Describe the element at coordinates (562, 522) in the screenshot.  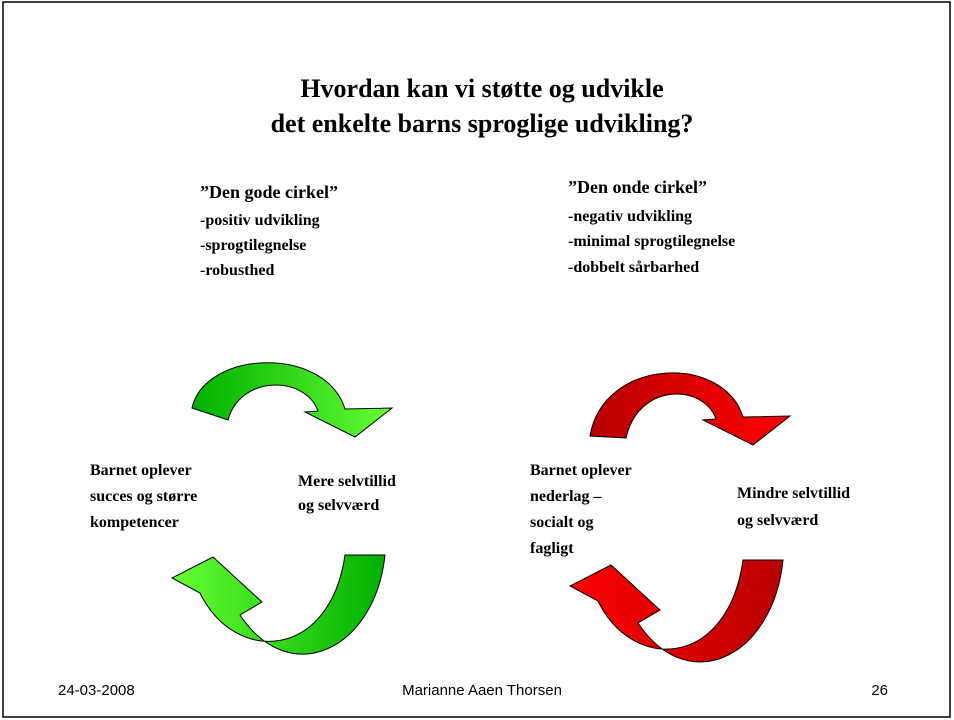
I see `label: socialt og` at that location.